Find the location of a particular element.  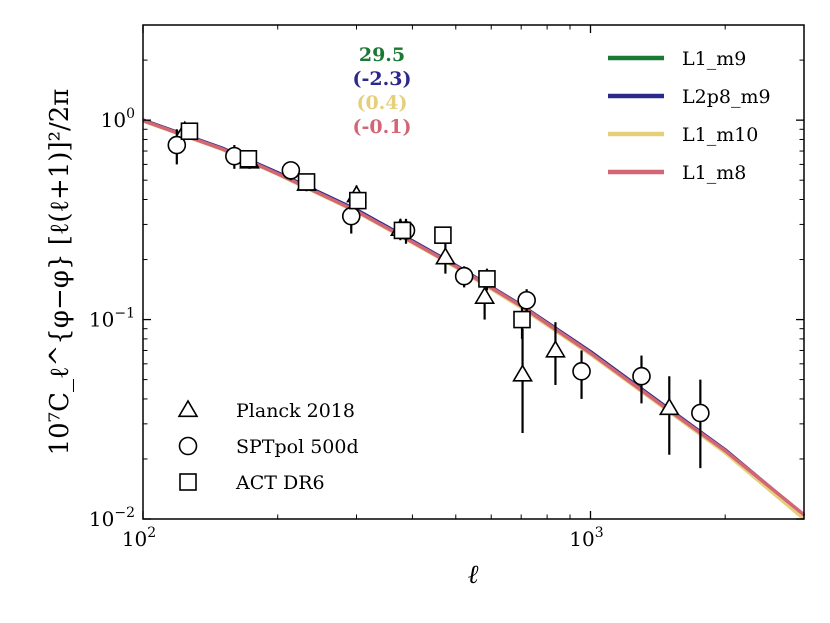

legend-label-L1_m10: L1_m10 is located at coordinates (720, 135).